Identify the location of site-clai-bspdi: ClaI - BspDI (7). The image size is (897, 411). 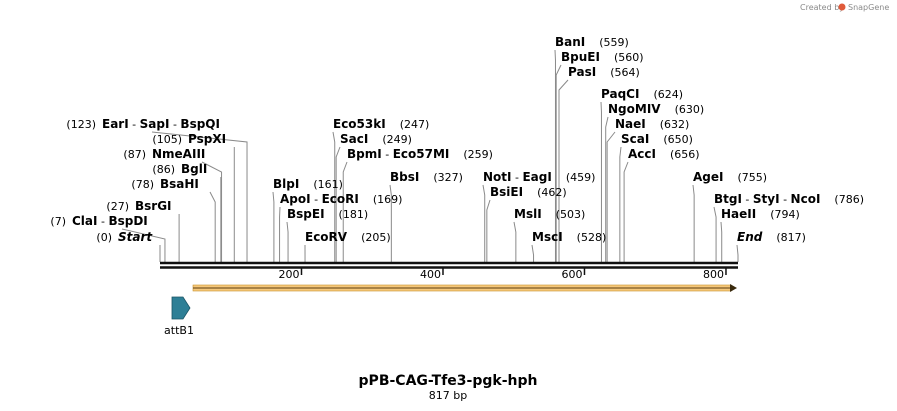
(98, 221).